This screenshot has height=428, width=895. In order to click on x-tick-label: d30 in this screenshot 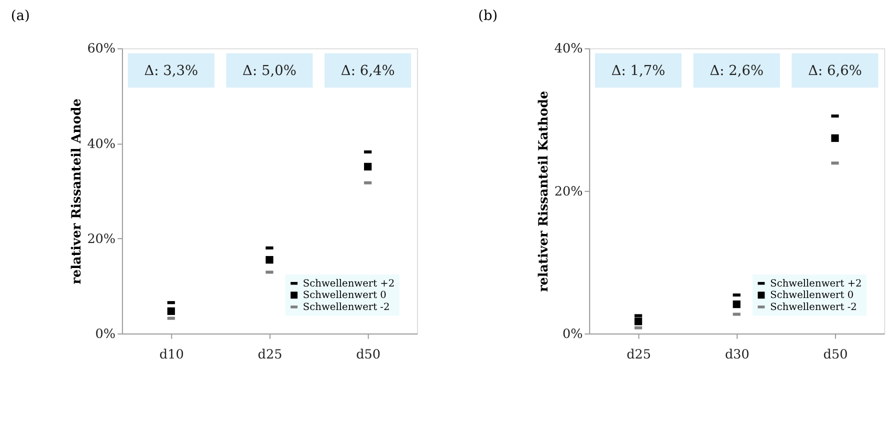, I will do `click(737, 355)`.